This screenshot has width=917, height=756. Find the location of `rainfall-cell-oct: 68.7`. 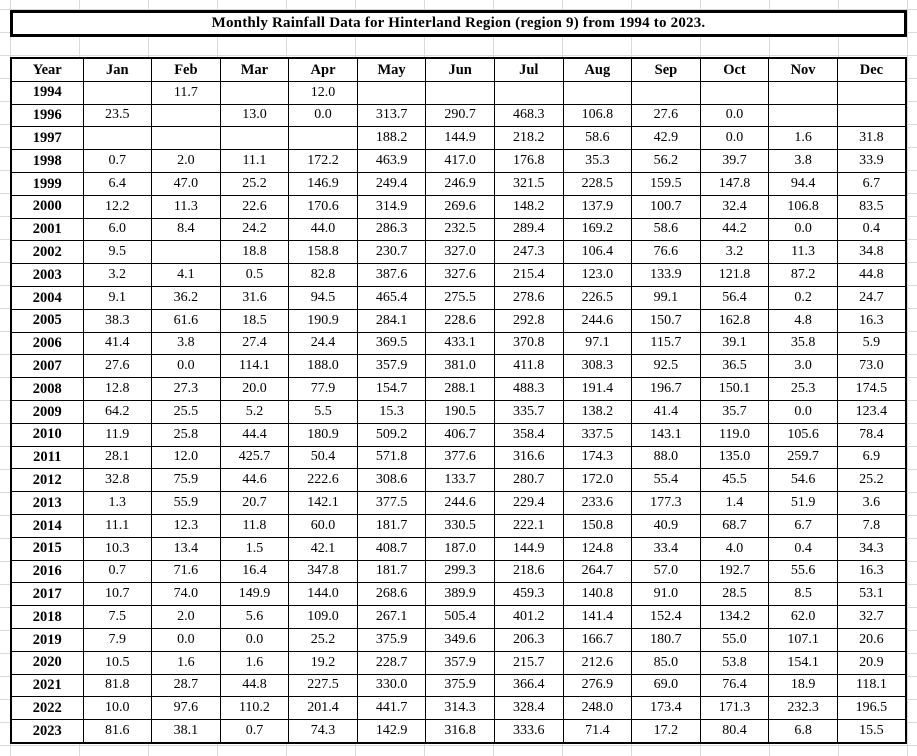

rainfall-cell-oct: 68.7 is located at coordinates (734, 525).